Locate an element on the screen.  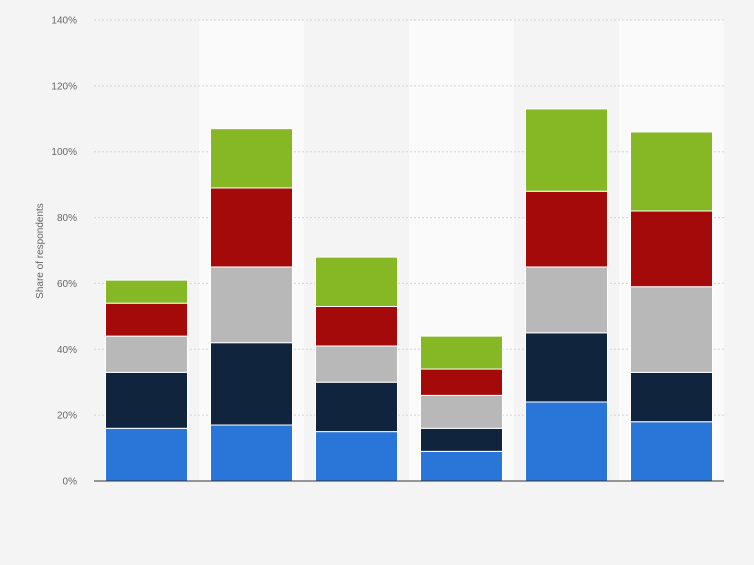
y-tick-label: 60% is located at coordinates (67, 284).